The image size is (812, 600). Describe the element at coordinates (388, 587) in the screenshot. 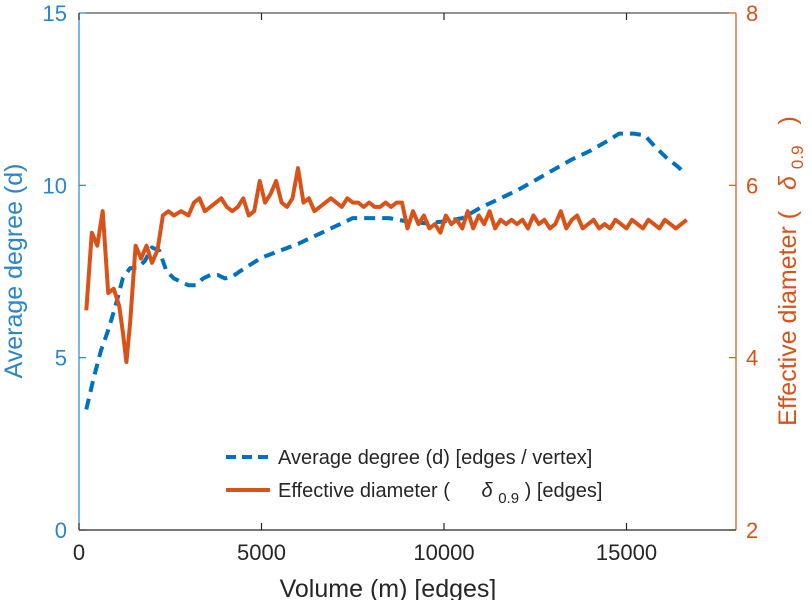

I see `x-axis-label: Volume (m) [edges]` at that location.